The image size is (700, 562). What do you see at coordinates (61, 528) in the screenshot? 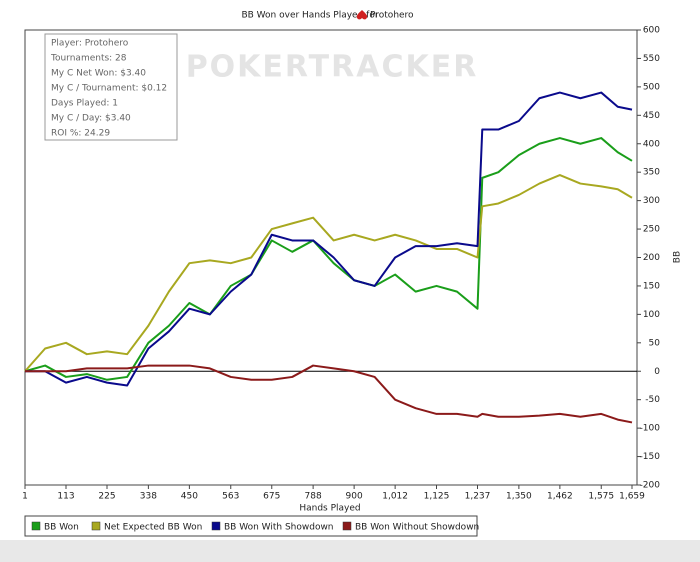
I see `legend-label: BB Won` at bounding box center [61, 528].